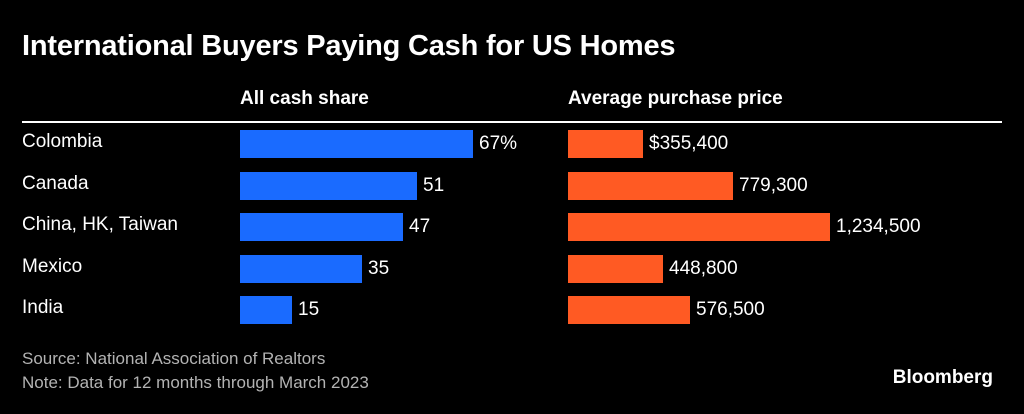 The width and height of the screenshot is (1024, 414). What do you see at coordinates (266, 310) in the screenshot?
I see `cash-share-bar-india` at bounding box center [266, 310].